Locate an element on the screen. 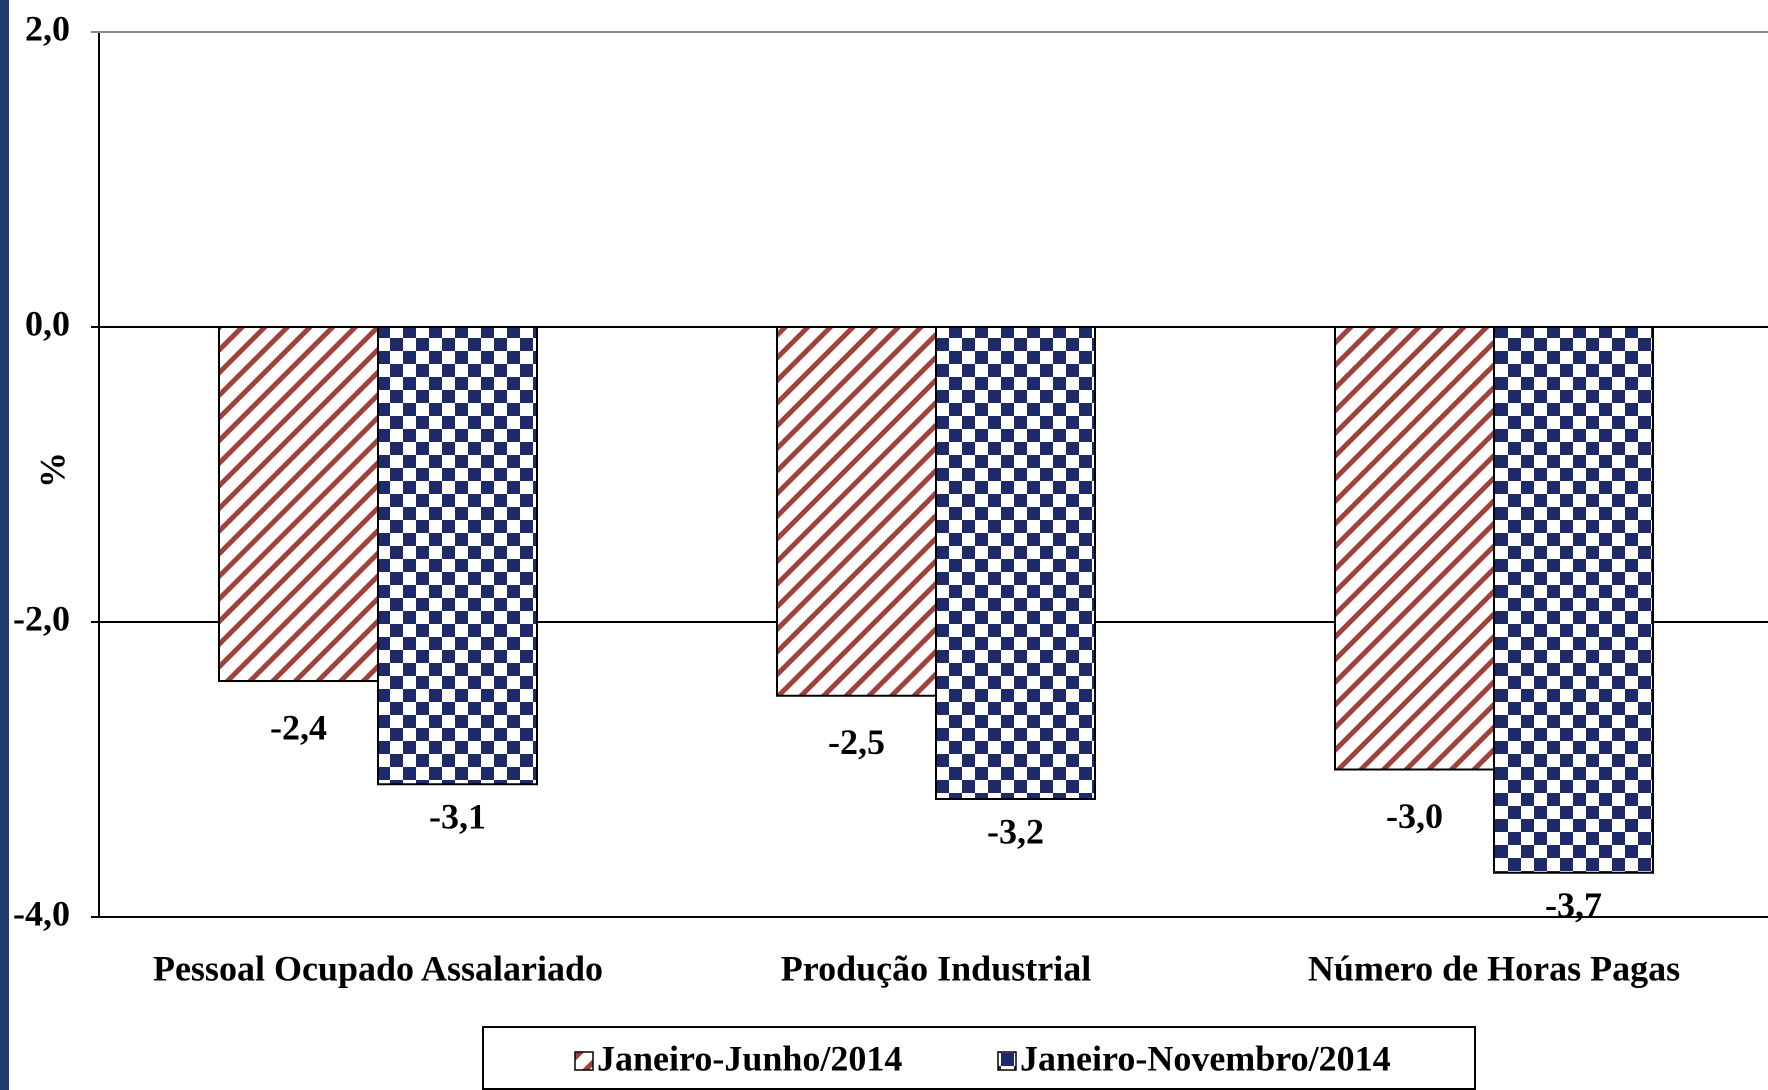  legend-label: Janeiro-Junho/2014 is located at coordinates (749, 1058).